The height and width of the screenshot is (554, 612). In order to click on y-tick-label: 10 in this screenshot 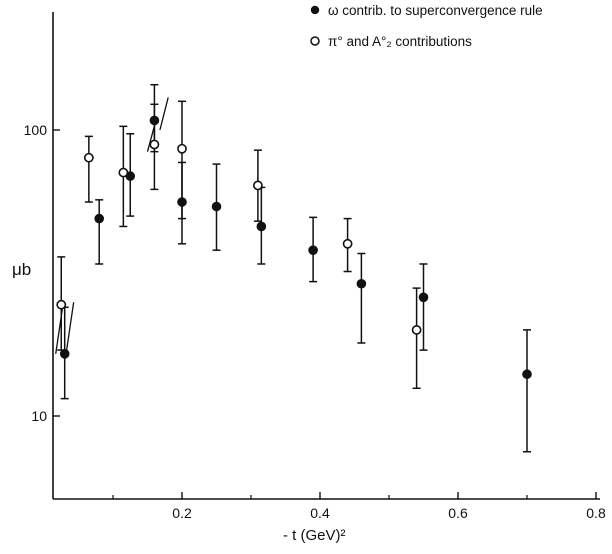, I will do `click(39, 416)`.